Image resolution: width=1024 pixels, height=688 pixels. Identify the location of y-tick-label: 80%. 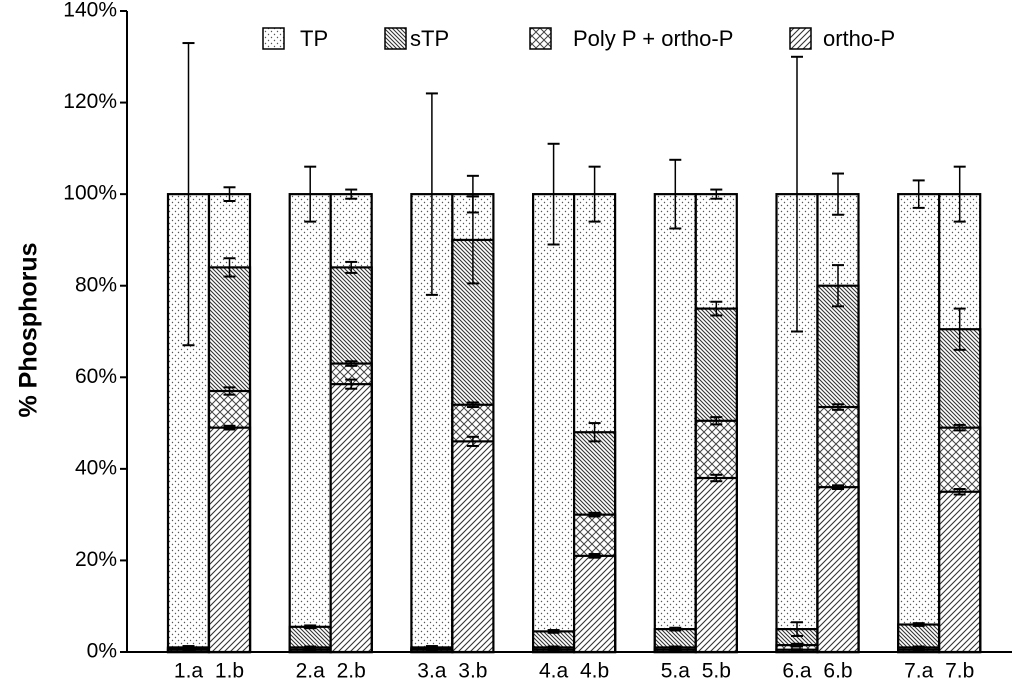
(96, 284).